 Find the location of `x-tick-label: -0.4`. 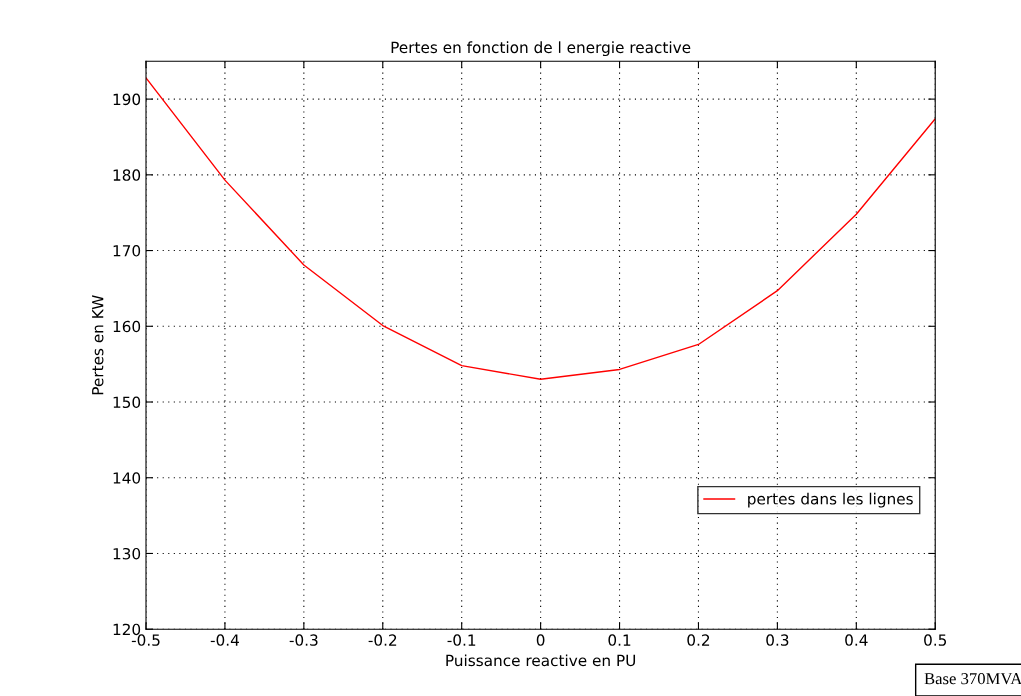

x-tick-label: -0.4 is located at coordinates (224, 640).